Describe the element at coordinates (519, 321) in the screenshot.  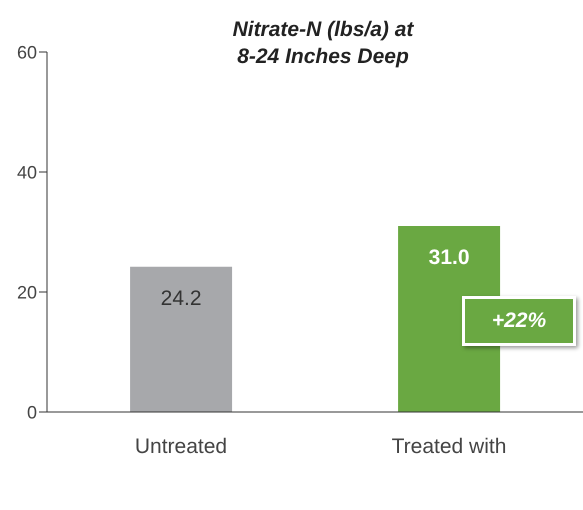
I see `annotation: +22%` at that location.